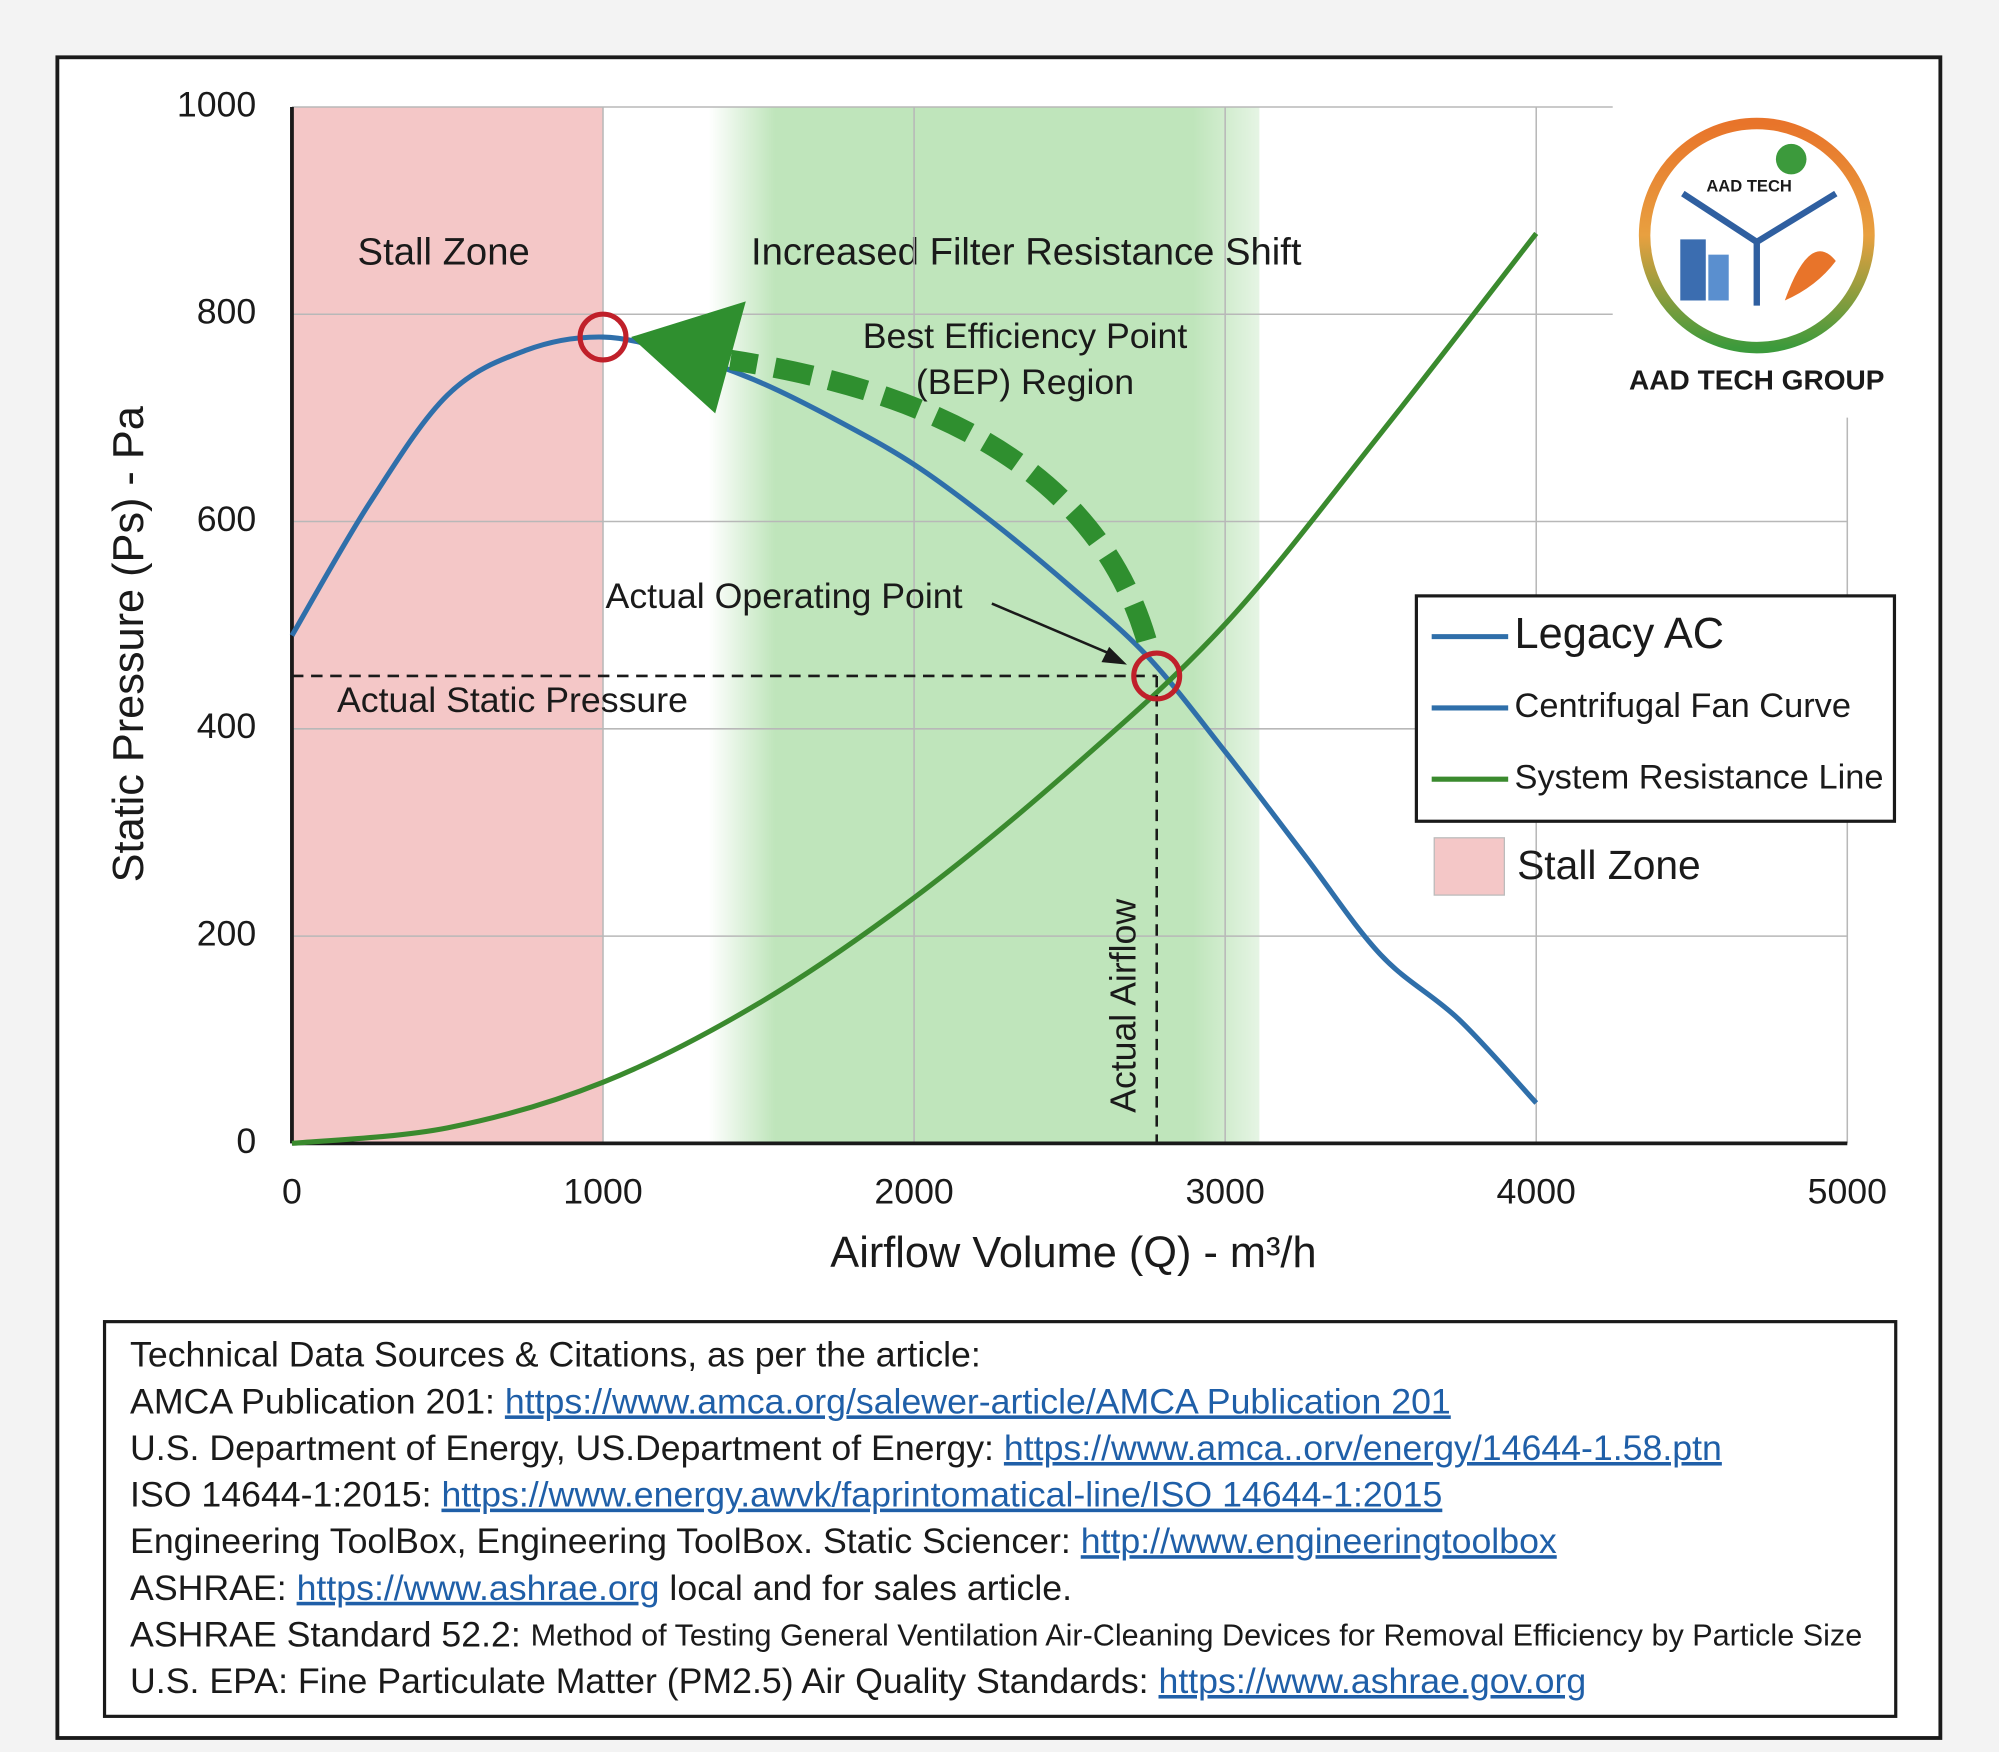 This screenshot has width=1999, height=1752. I want to click on y-axis-title: Static Pressure (Ps) - Pa, so click(129, 643).